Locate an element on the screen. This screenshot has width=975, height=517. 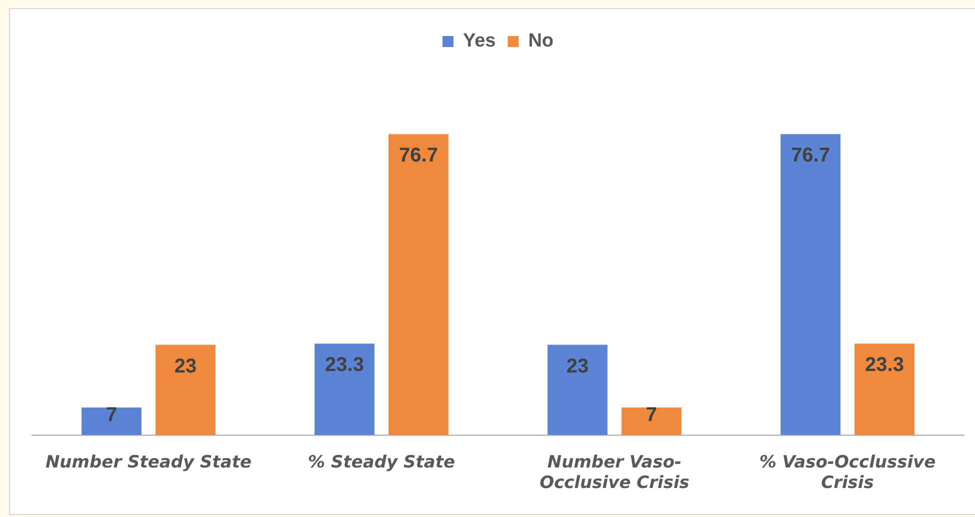
x-tick-label: % Vaso-Occlussive Crisis is located at coordinates (847, 473).